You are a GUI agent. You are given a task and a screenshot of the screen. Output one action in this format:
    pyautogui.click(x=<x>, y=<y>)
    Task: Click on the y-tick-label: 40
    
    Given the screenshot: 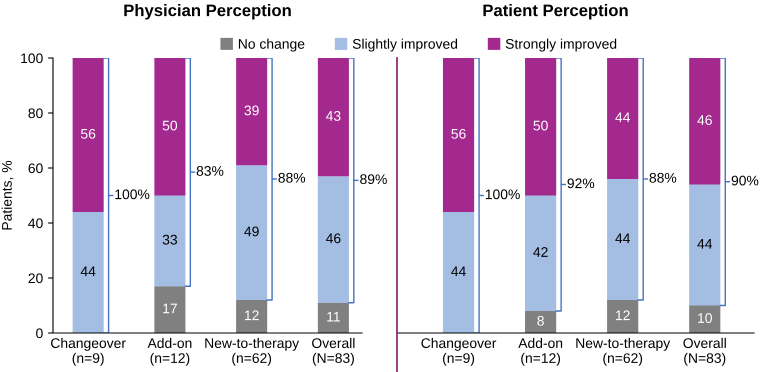 What is the action you would take?
    pyautogui.click(x=35, y=223)
    